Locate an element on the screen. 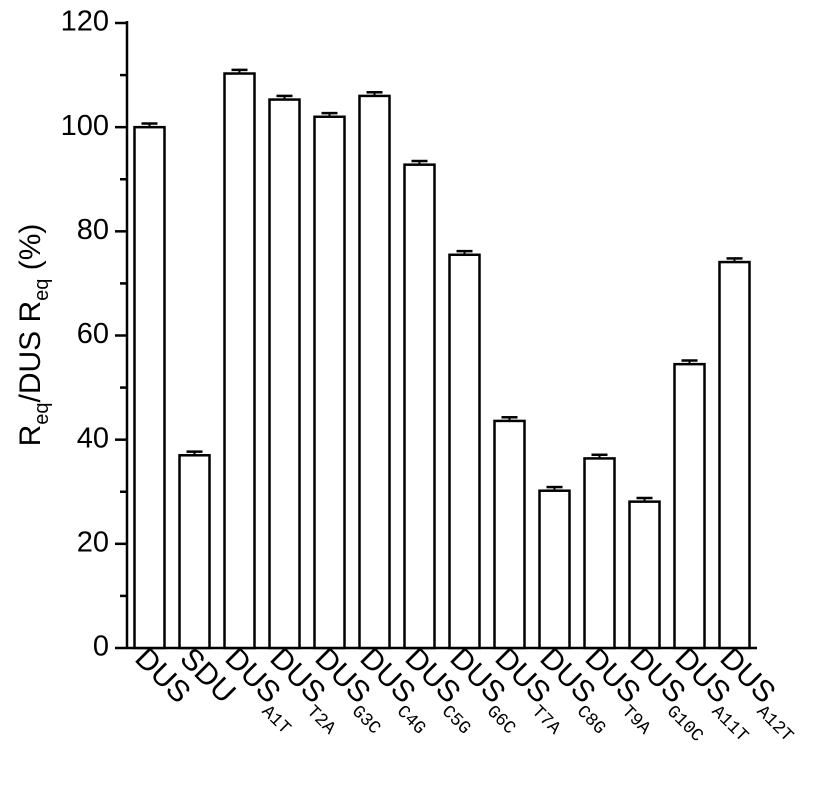 The image size is (839, 800). x-tick-label: DUSA1T is located at coordinates (261, 691).